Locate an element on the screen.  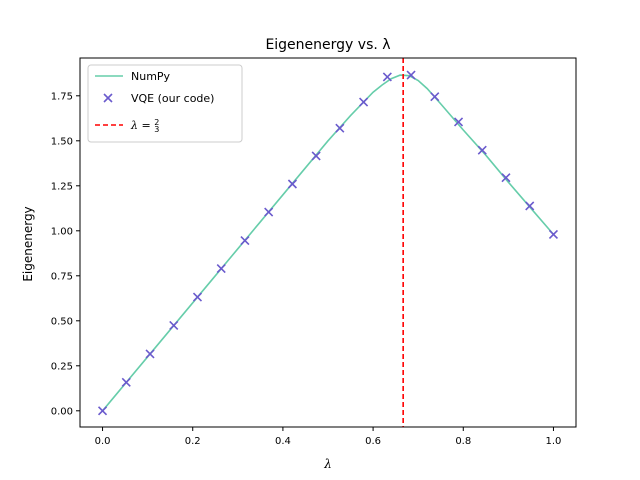
x-tick-label: 0.4 is located at coordinates (283, 441).